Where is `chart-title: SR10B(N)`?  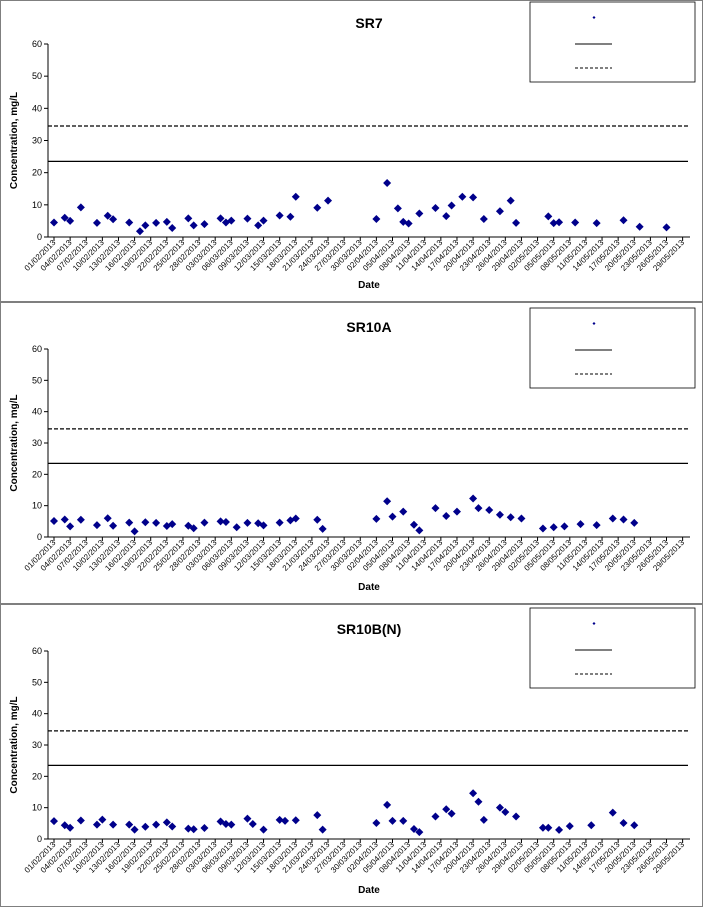 chart-title: SR10B(N) is located at coordinates (369, 629).